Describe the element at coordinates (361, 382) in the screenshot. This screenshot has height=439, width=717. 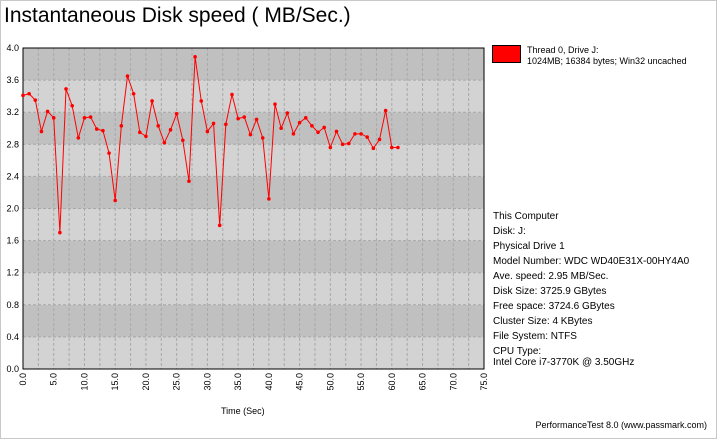
I see `x-tick-label: 55.0` at that location.